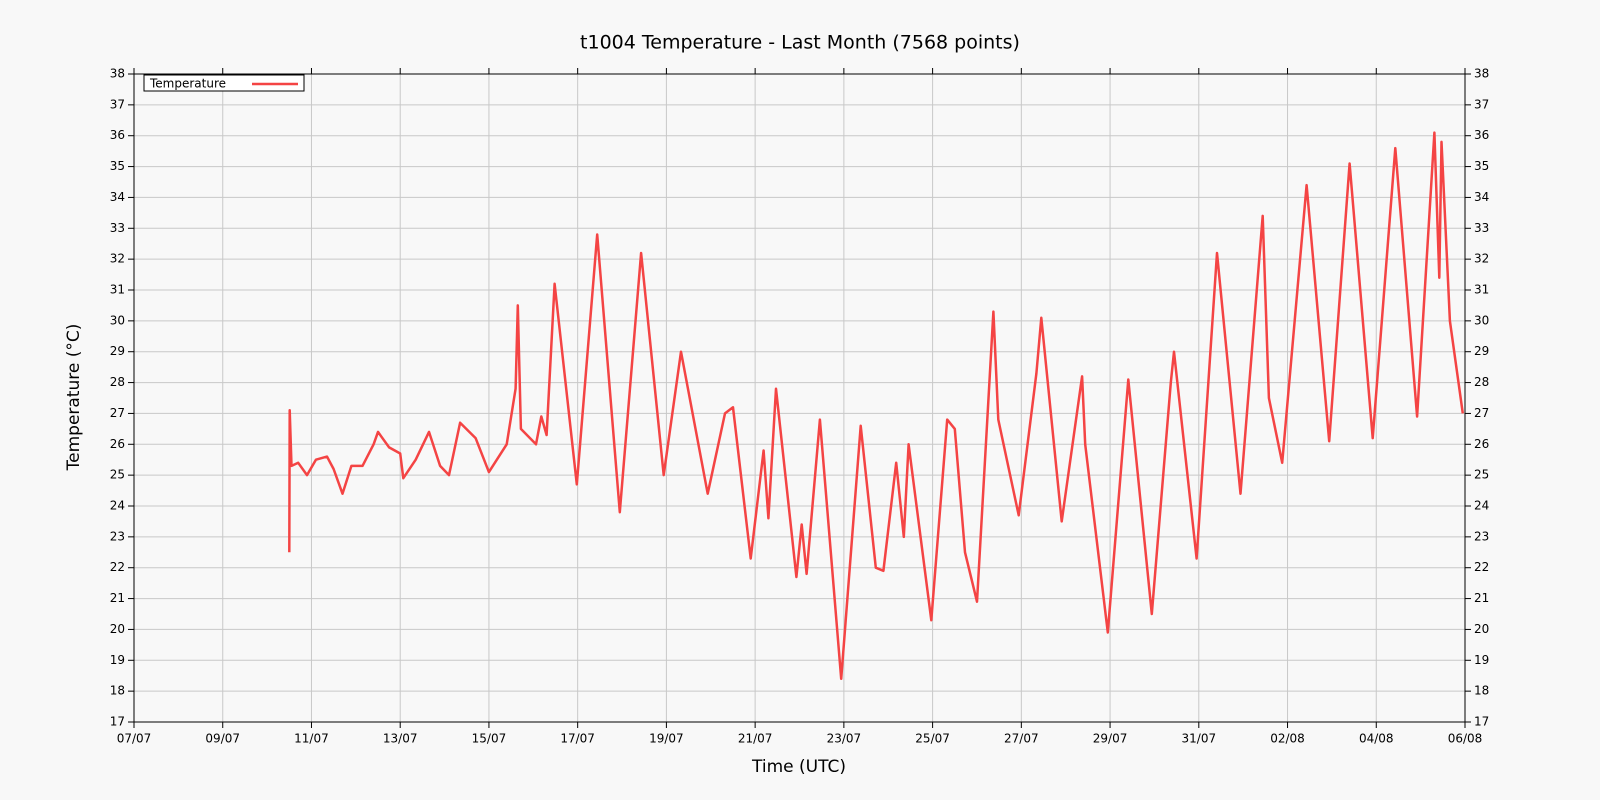 This screenshot has width=1600, height=800. I want to click on y-tick-label: 35, so click(117, 166).